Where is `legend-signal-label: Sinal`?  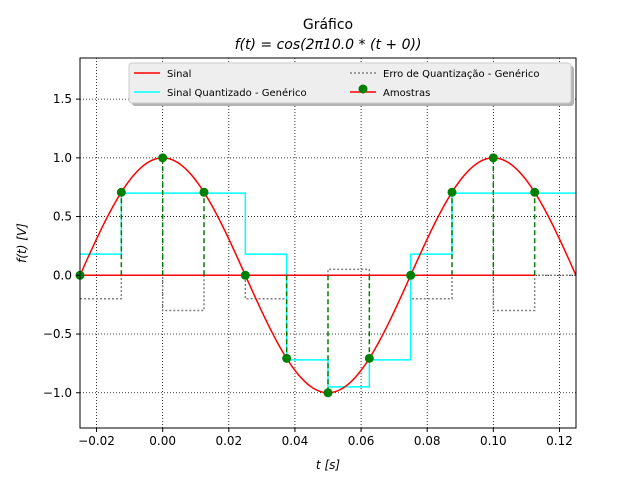
legend-signal-label: Sinal is located at coordinates (179, 74).